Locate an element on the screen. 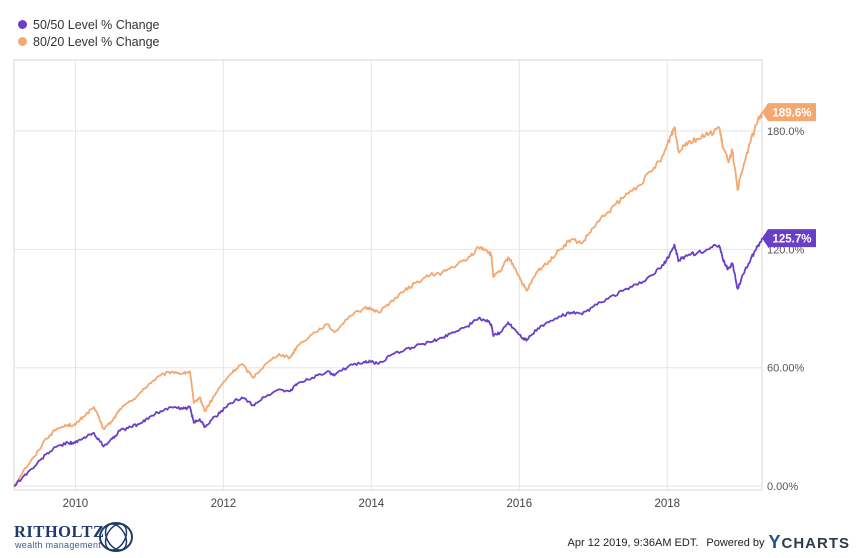 This screenshot has height=558, width=864. x-tick-label: 2018 is located at coordinates (668, 504).